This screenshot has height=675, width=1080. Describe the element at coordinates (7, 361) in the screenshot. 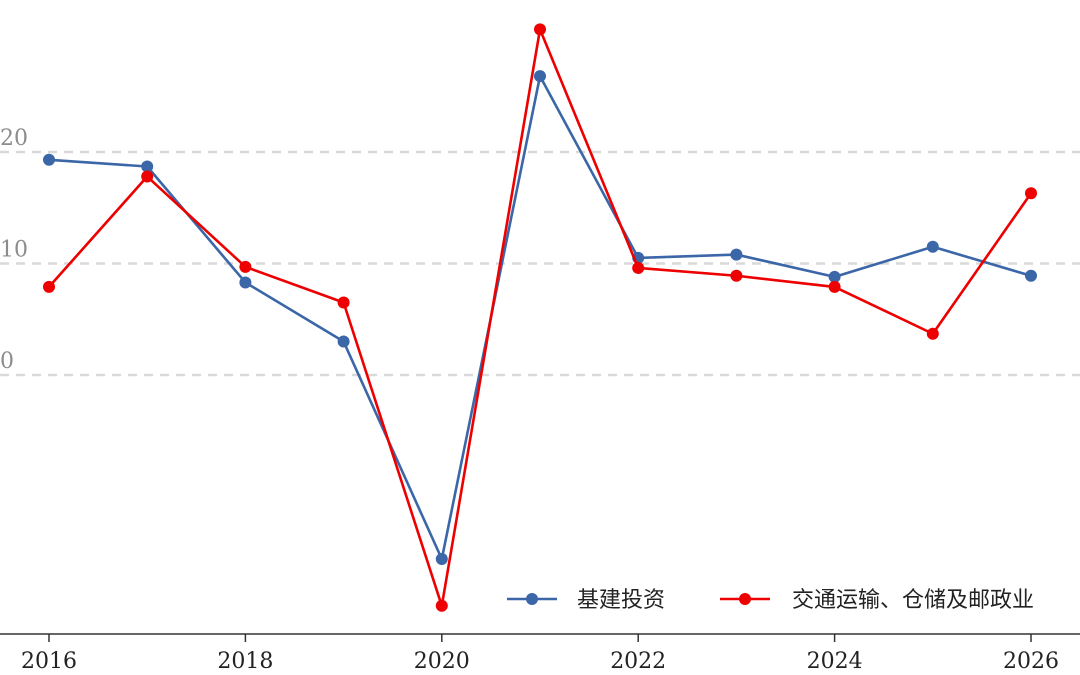

I see `y-tick-label: 0` at that location.